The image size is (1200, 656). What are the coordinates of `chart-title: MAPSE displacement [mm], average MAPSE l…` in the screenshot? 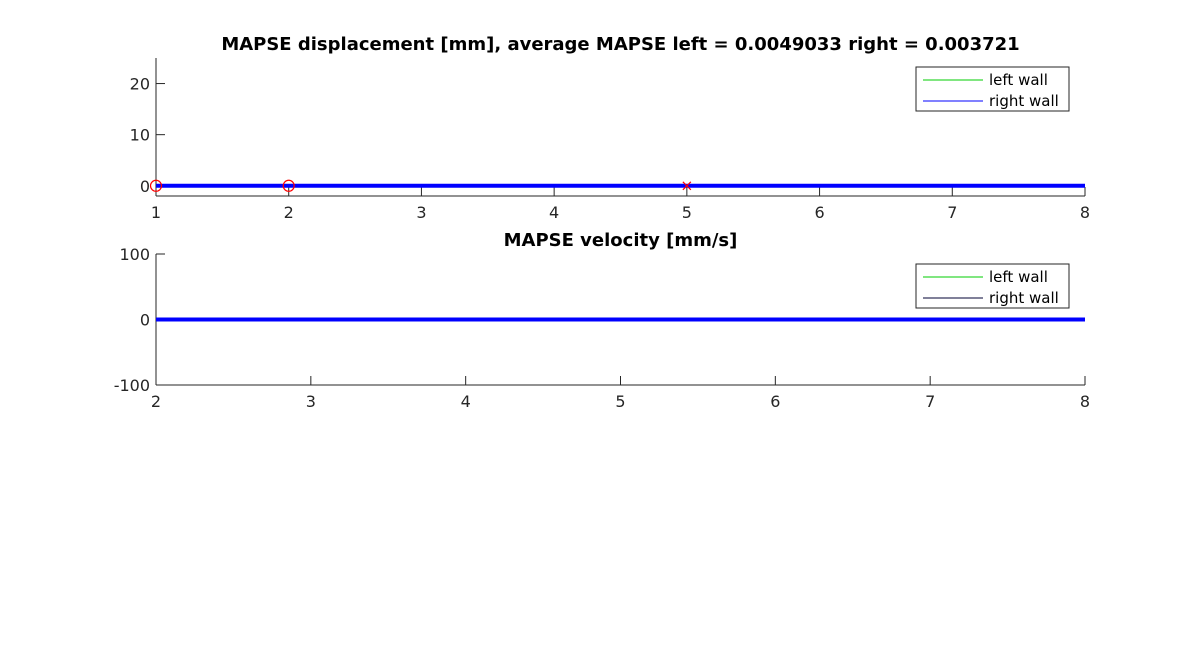 It's located at (620, 44).